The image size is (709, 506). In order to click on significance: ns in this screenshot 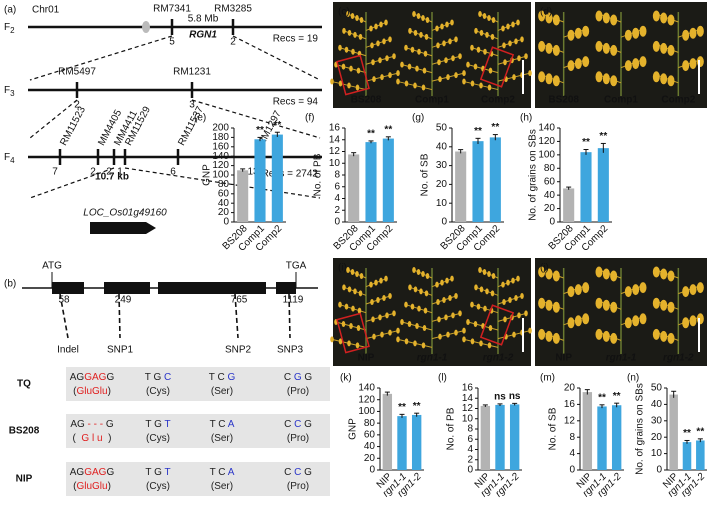, I will do `click(500, 397)`.